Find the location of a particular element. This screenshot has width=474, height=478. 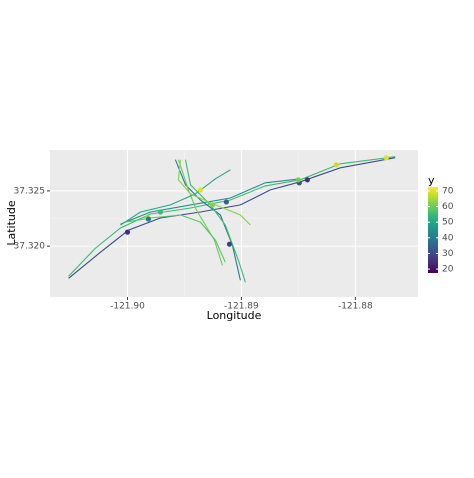

points is located at coordinates (256, 201).